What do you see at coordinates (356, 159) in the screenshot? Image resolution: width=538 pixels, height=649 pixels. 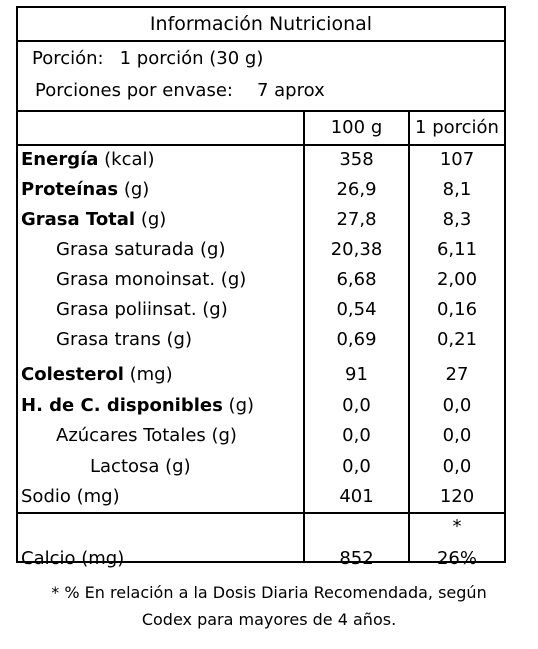 I see `value-100g: 358` at bounding box center [356, 159].